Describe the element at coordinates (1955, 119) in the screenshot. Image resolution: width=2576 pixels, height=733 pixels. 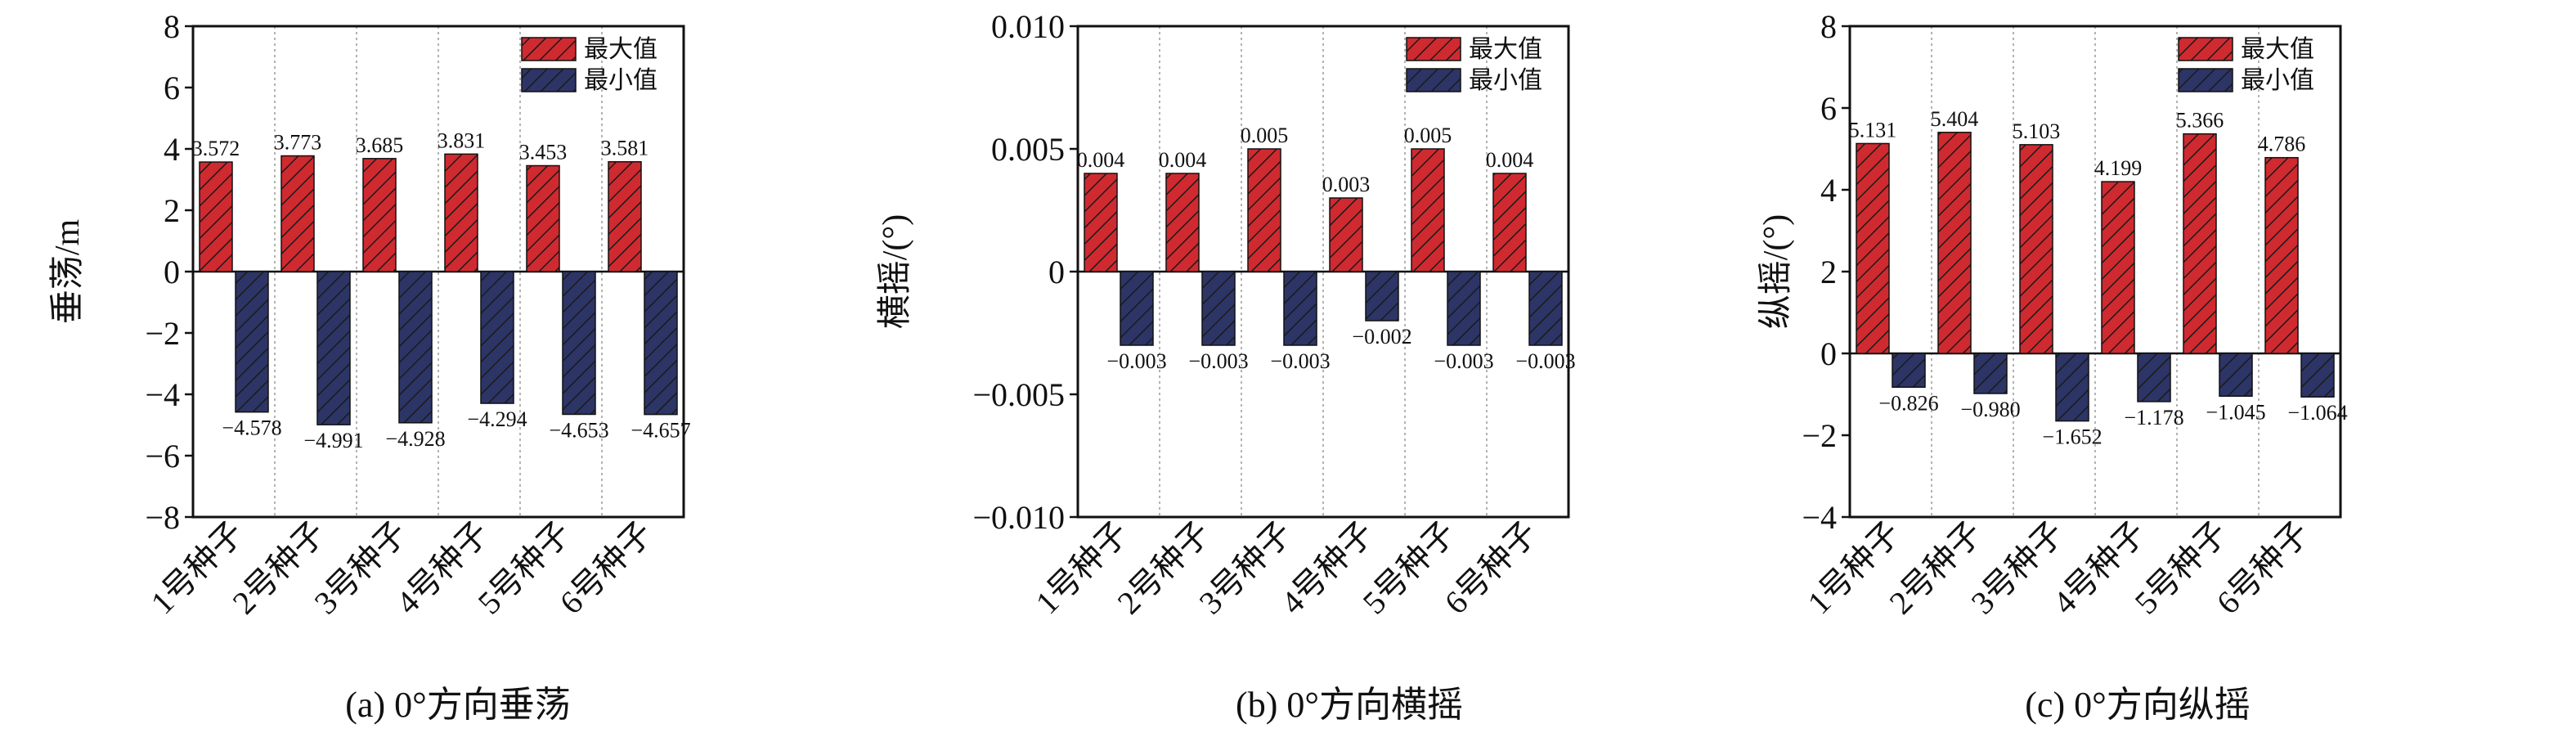
I see `data-label: 5.404` at that location.